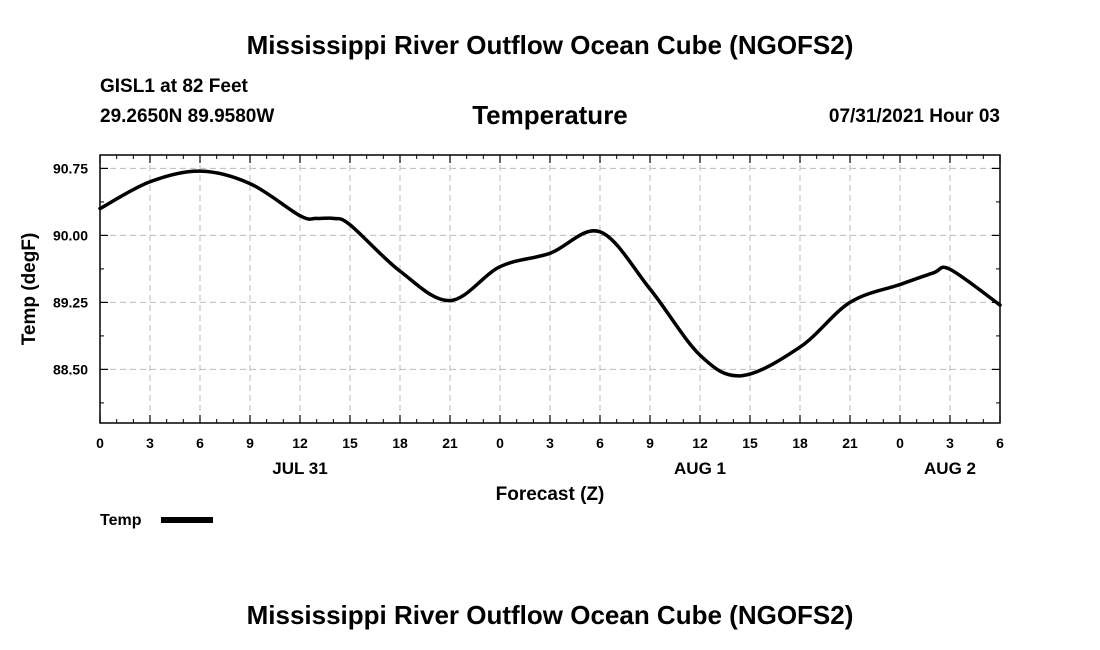  I want to click on legend-label: Temp, so click(121, 520).